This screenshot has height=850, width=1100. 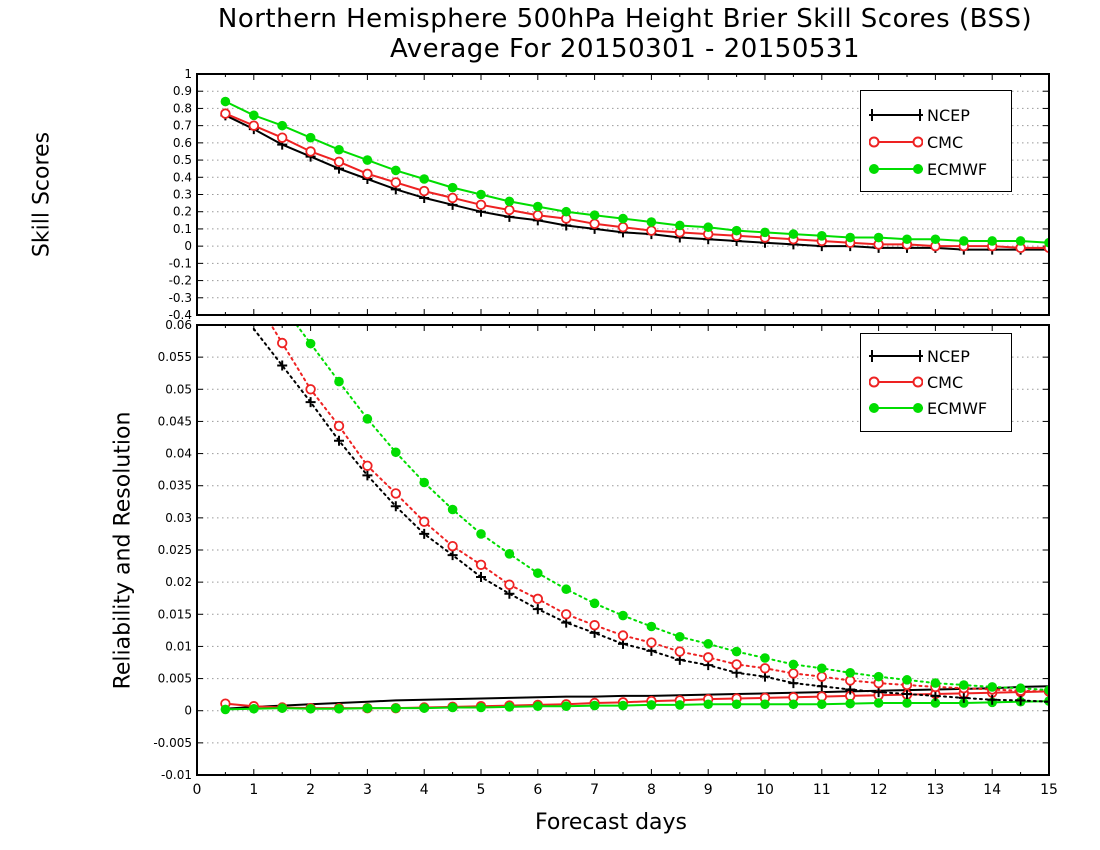 I want to click on x-tick-label: 1, so click(x=253, y=790).